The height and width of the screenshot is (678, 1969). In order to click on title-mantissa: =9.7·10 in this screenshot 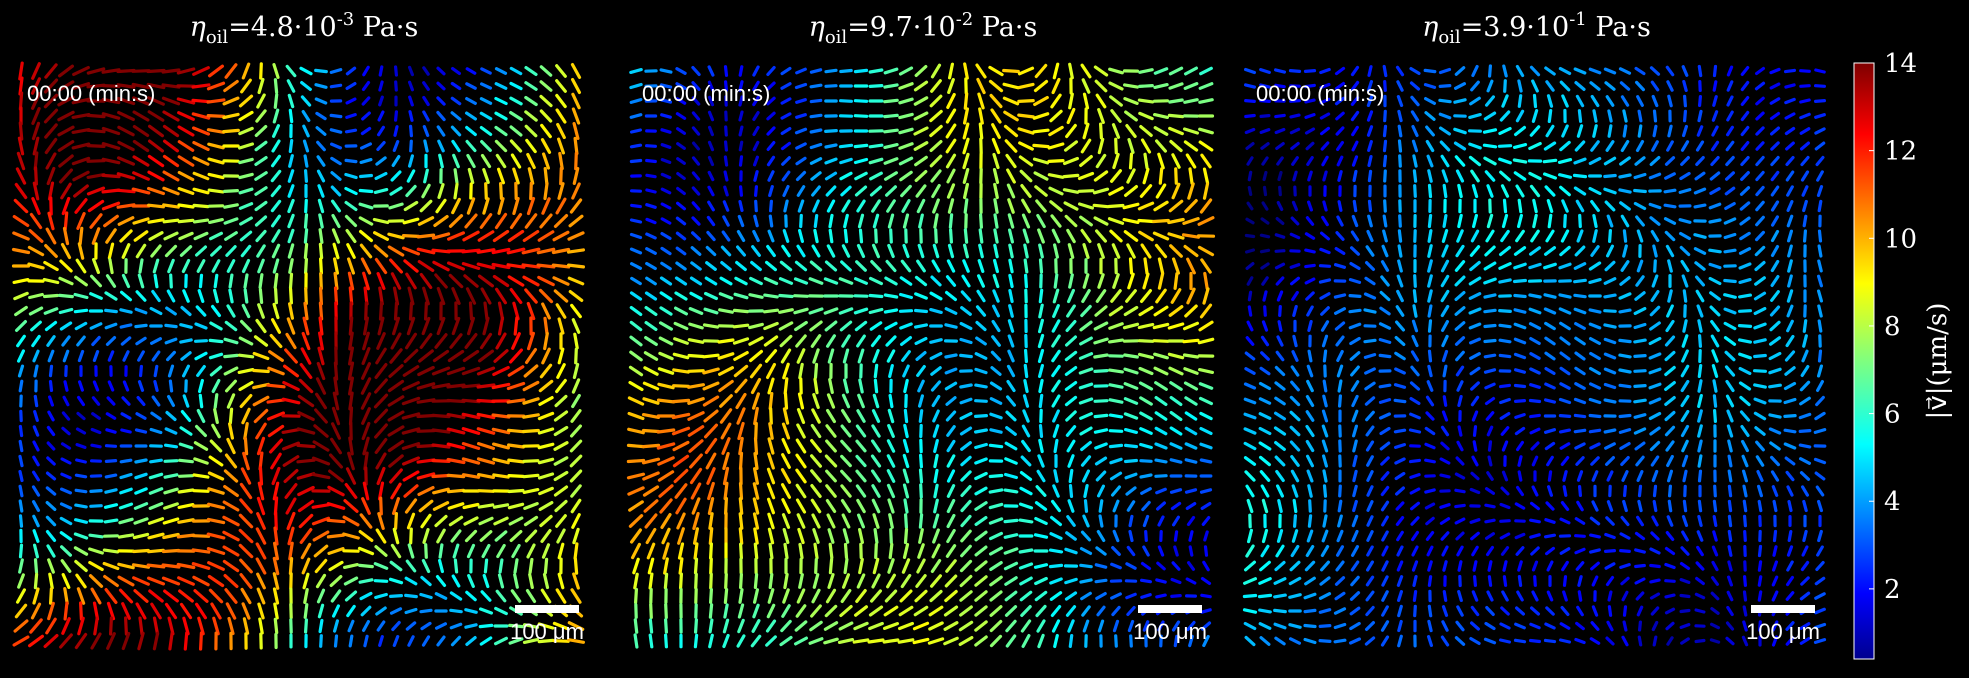, I will do `click(901, 27)`.